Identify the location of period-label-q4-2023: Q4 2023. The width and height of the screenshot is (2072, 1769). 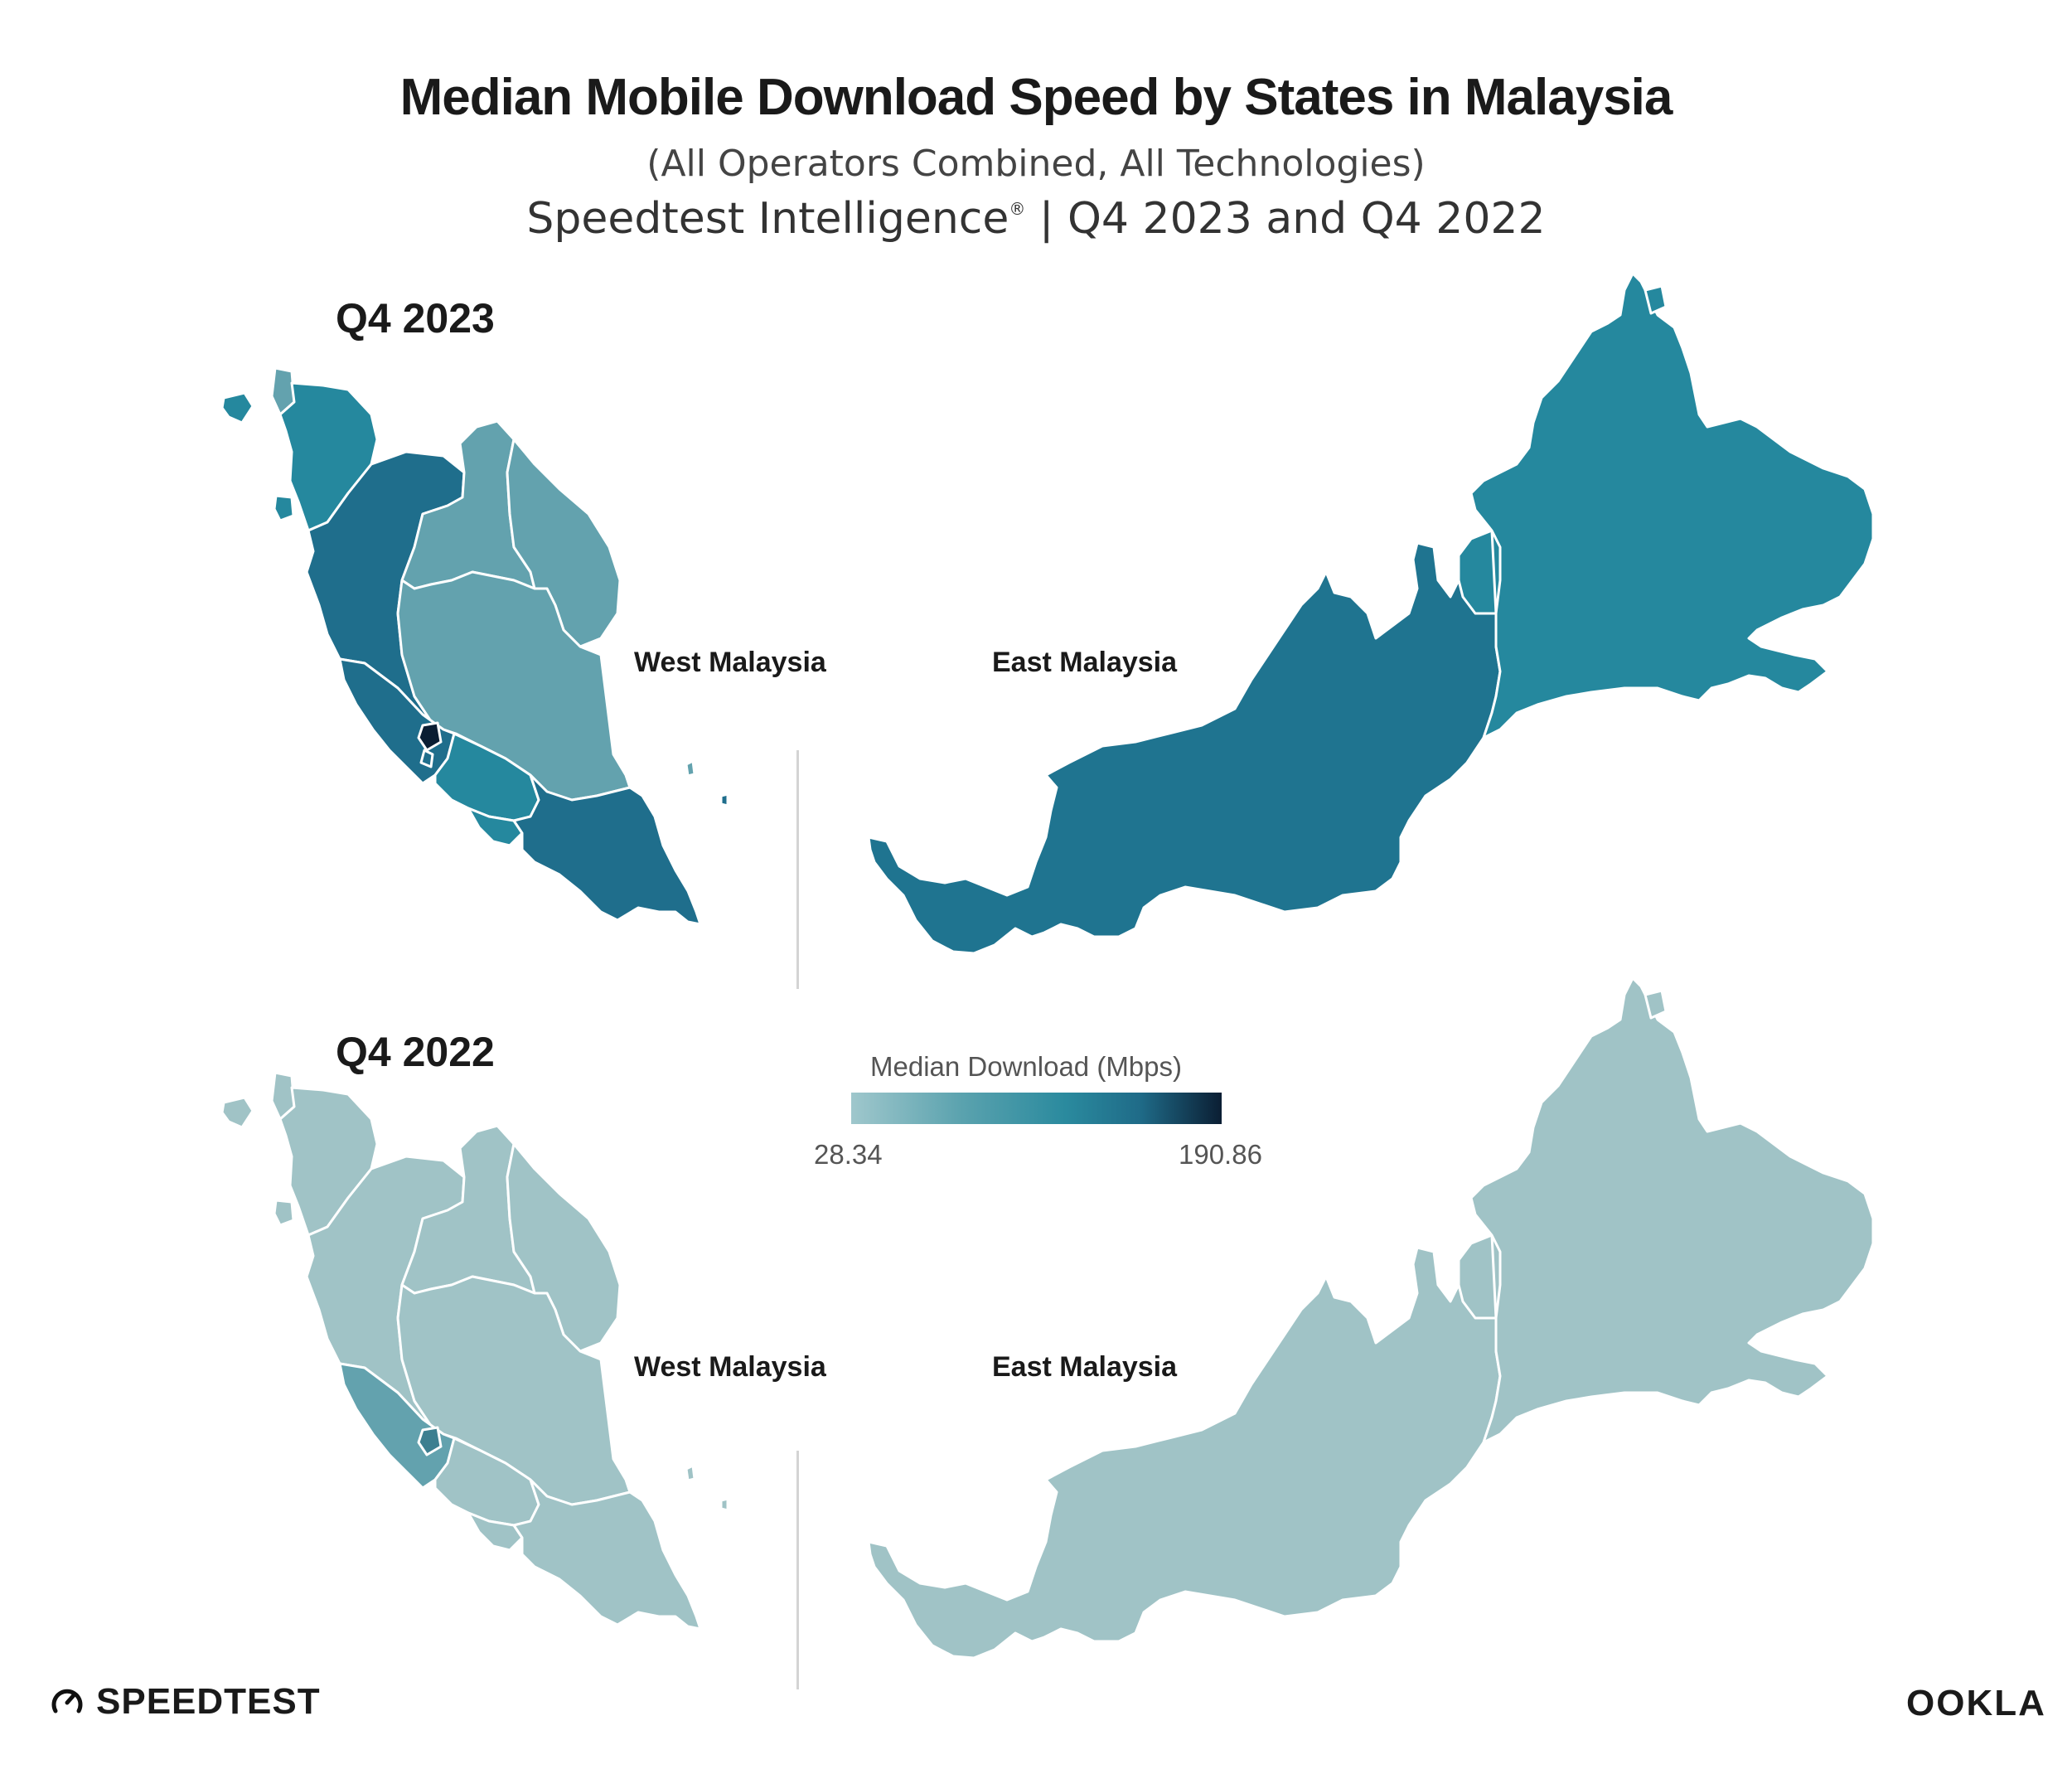
(415, 318).